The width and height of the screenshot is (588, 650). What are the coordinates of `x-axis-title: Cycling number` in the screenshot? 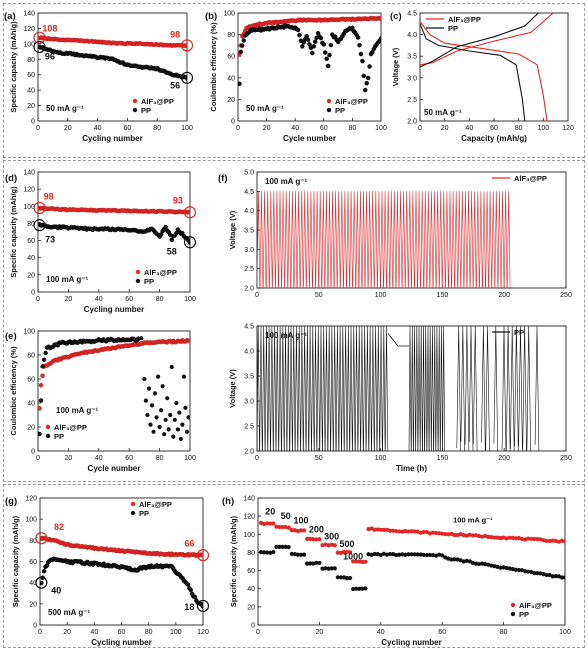 It's located at (411, 642).